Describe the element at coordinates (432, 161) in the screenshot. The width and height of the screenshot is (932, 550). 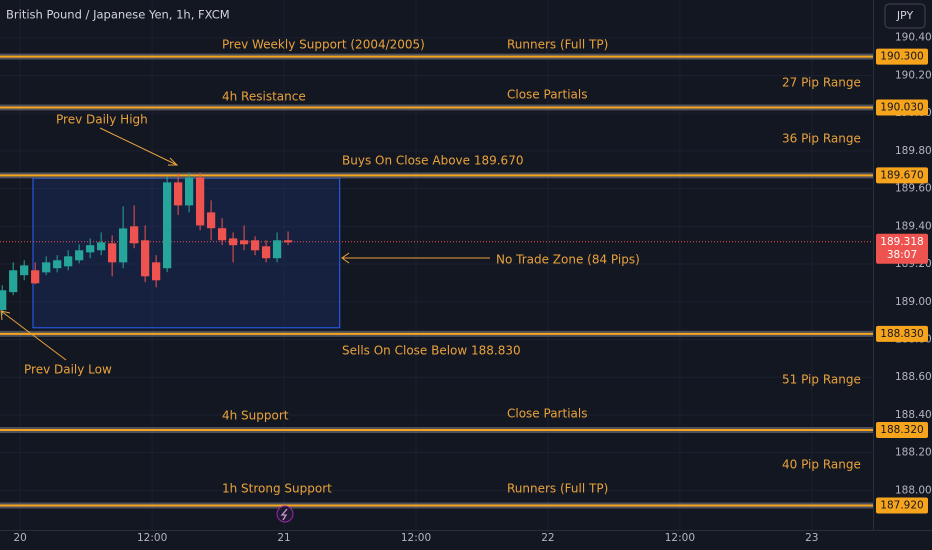
I see `annotation: Buys On Close Above 189.670` at that location.